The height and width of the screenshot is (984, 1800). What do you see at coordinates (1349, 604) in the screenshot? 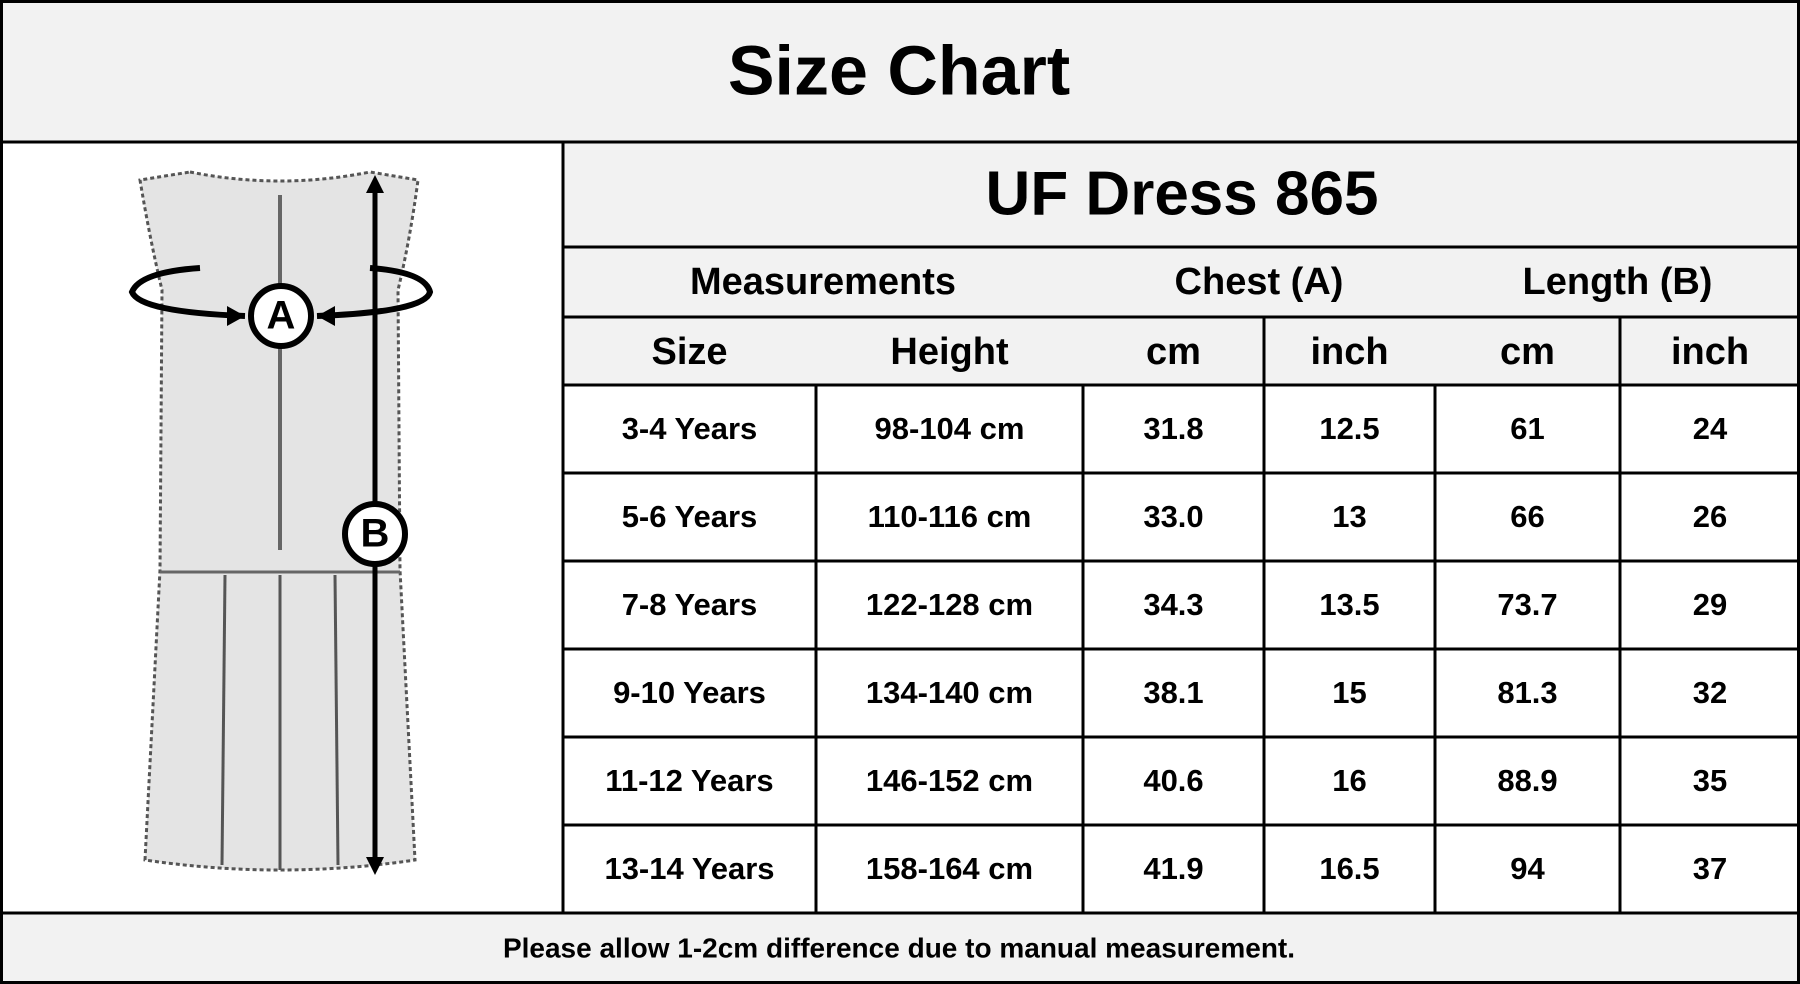
I see `table-cell: 13.5` at bounding box center [1349, 604].